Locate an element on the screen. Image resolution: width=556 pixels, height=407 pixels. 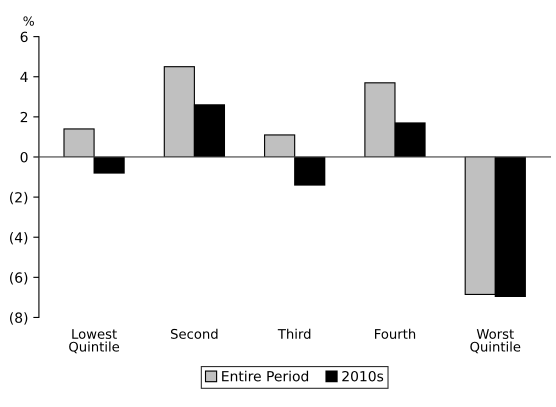
y-tick-label: (4) is located at coordinates (19, 238).